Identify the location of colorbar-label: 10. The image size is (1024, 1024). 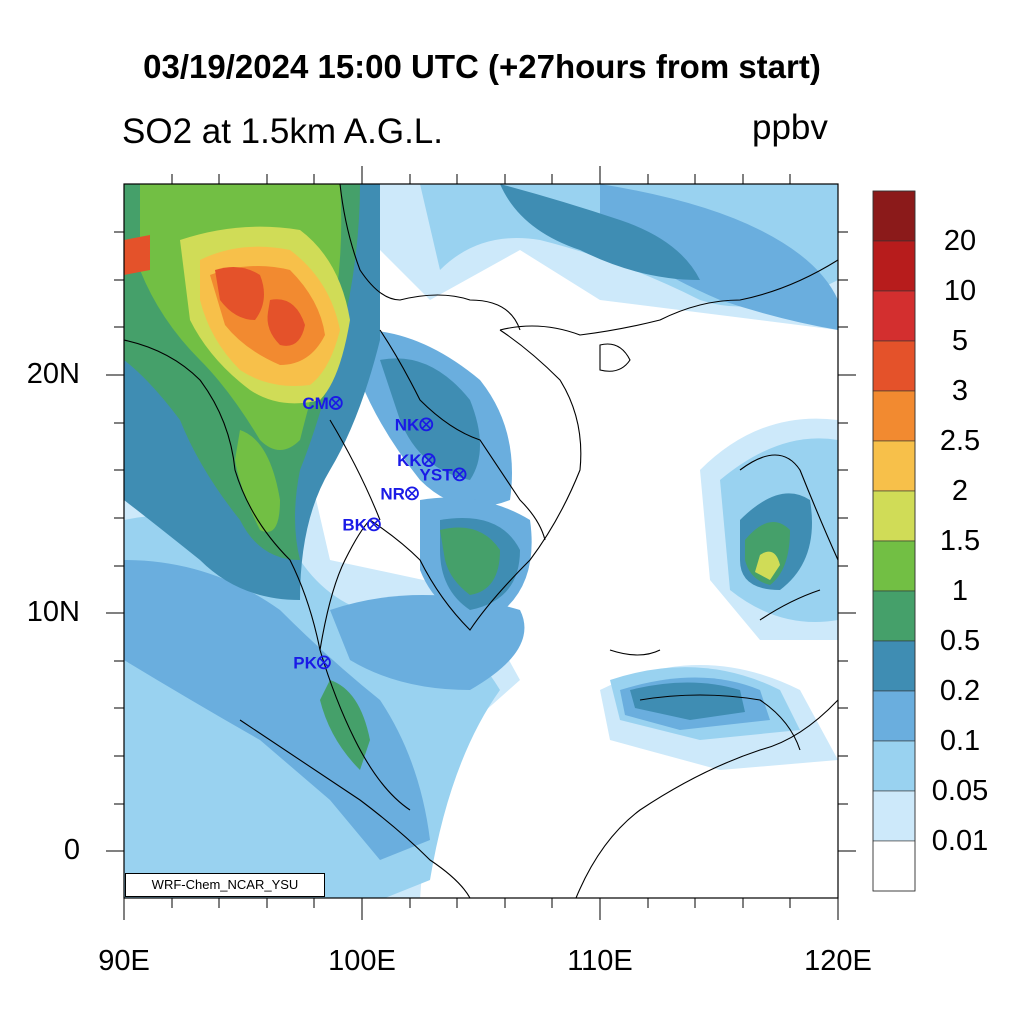
(960, 291).